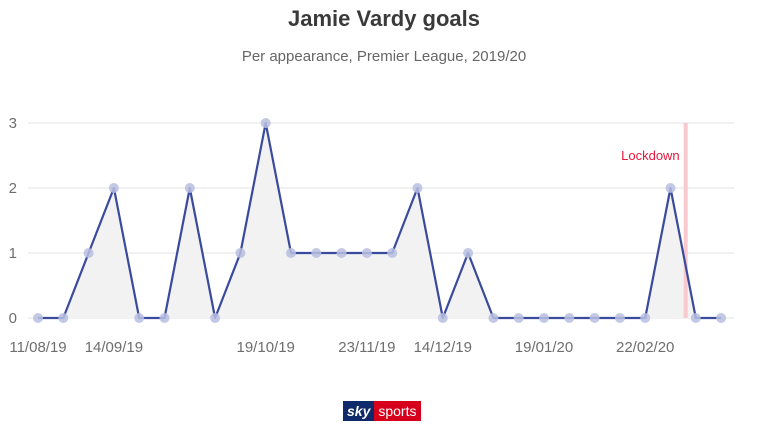 This screenshot has height=432, width=768. Describe the element at coordinates (398, 411) in the screenshot. I see `logo-sports-text: sports` at that location.